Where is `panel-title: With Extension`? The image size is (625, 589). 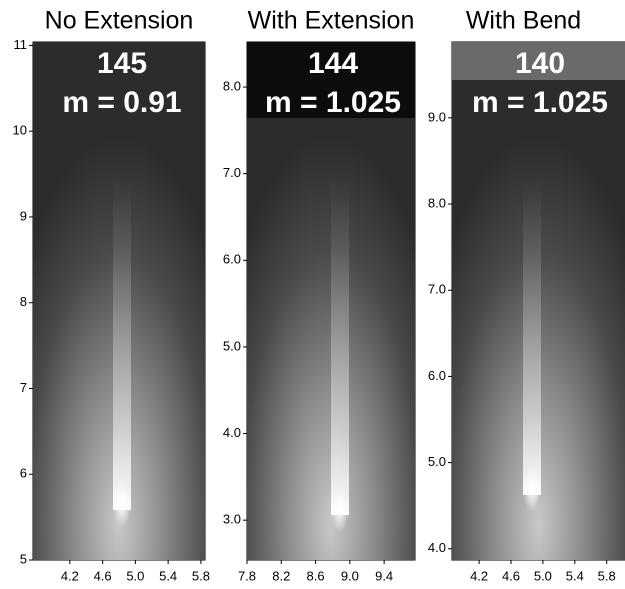 panel-title: With Extension is located at coordinates (331, 21).